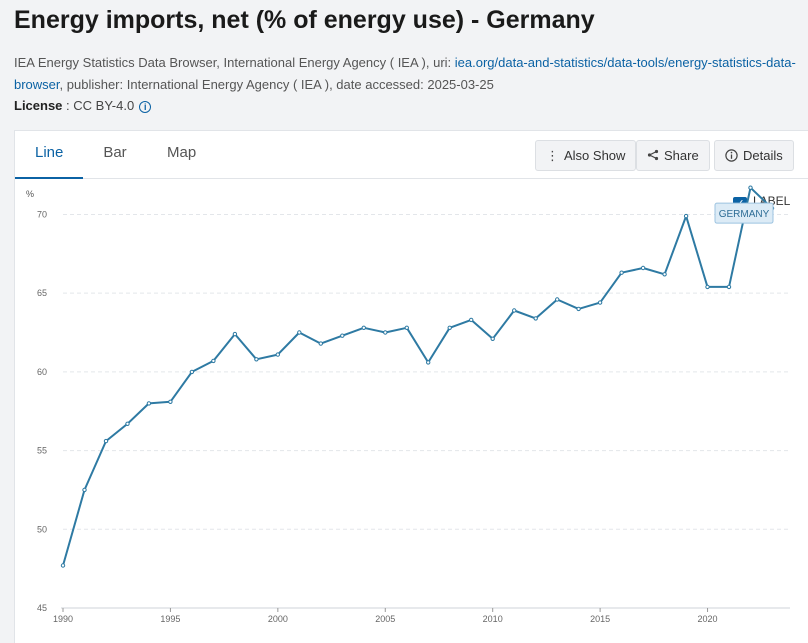 Image resolution: width=808 pixels, height=643 pixels. Describe the element at coordinates (115, 152) in the screenshot. I see `tab-bar: Bar` at that location.